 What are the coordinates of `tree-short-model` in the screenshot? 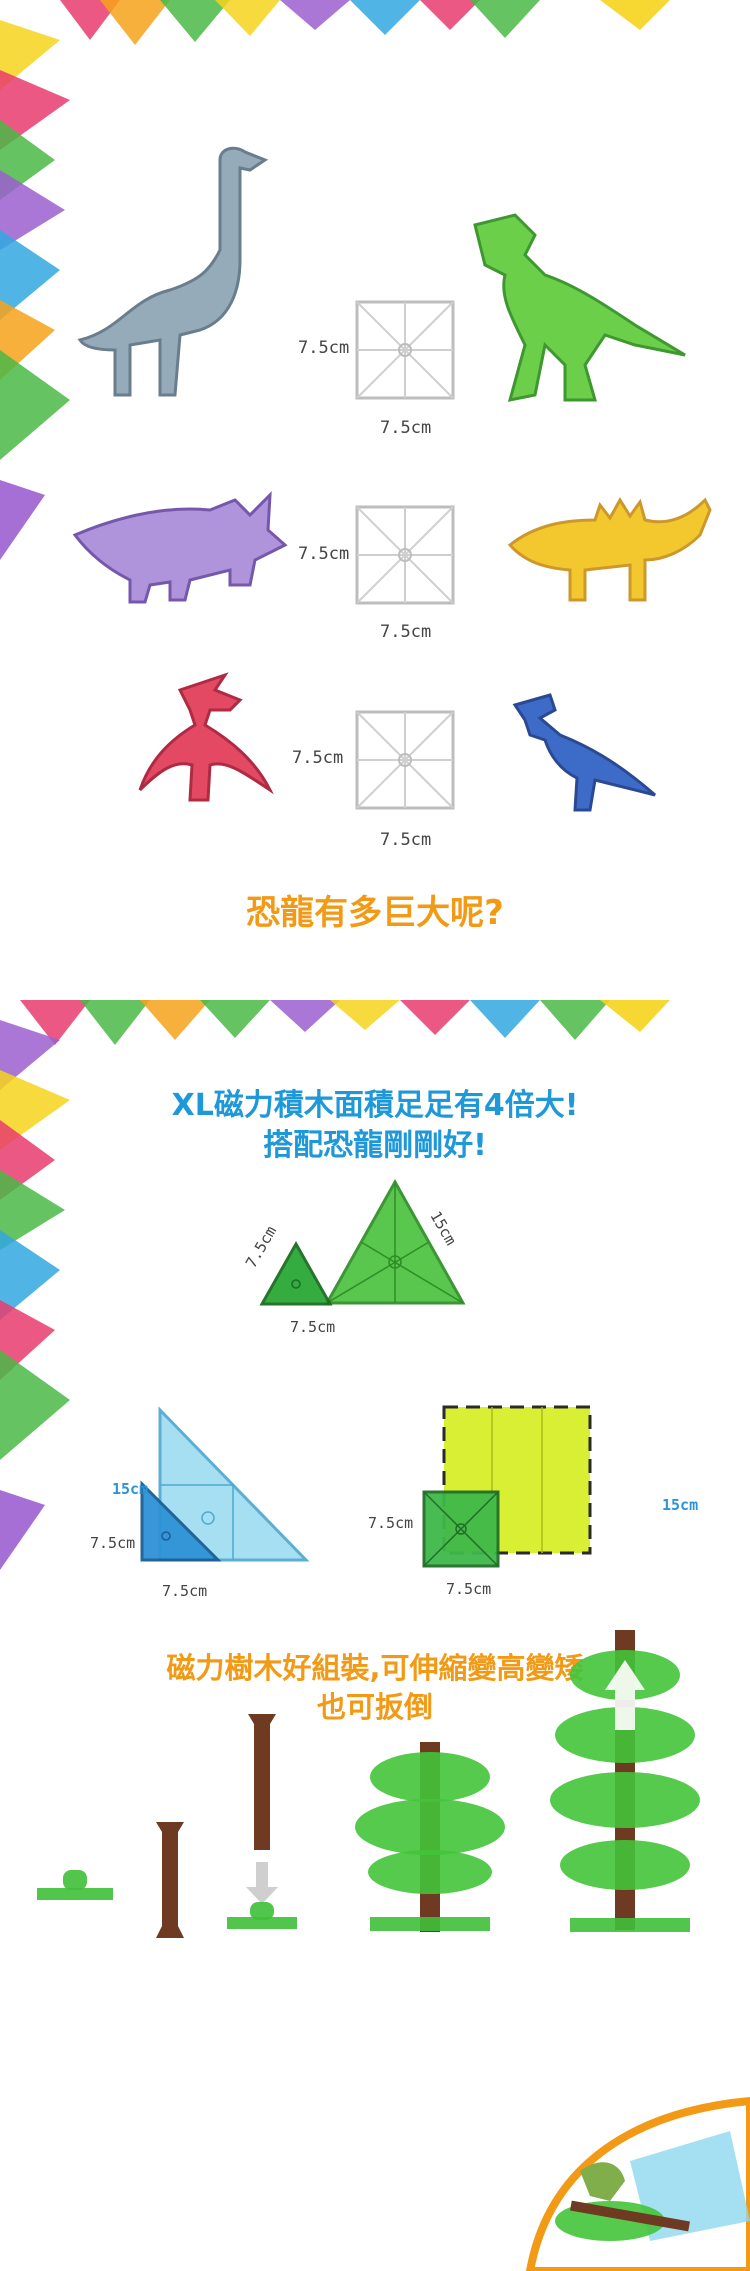 It's located at (430, 1837).